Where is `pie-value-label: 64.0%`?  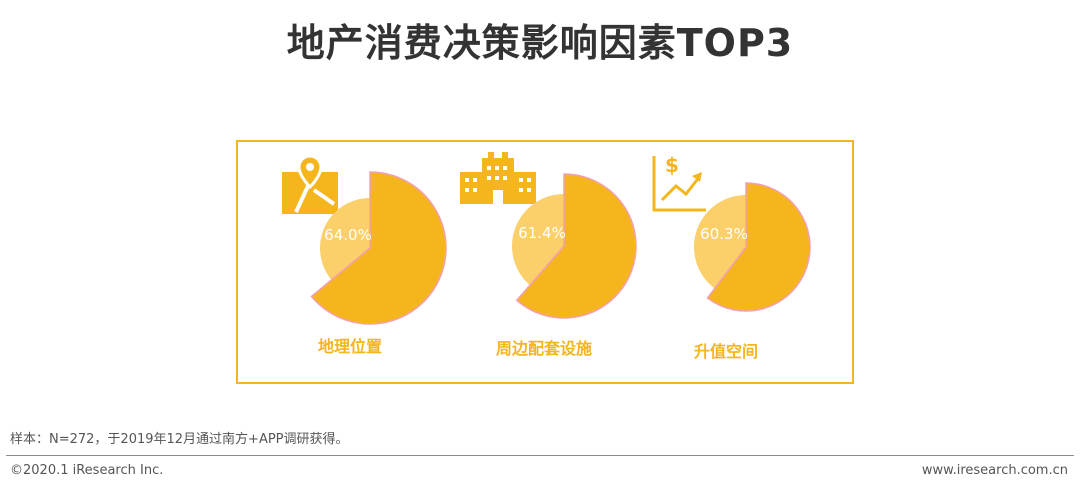 pie-value-label: 64.0% is located at coordinates (348, 235).